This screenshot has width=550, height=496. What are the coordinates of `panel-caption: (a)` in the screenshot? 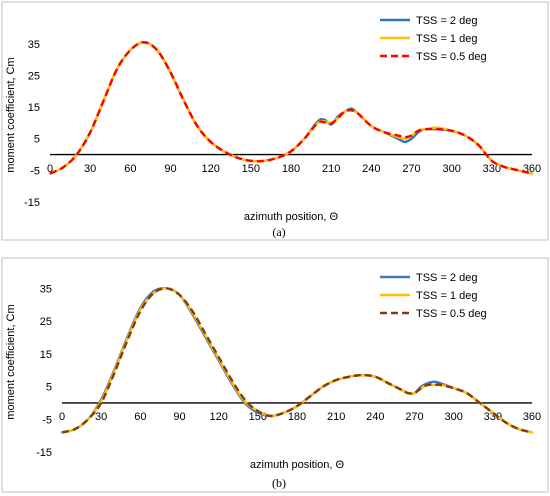 It's located at (278, 232).